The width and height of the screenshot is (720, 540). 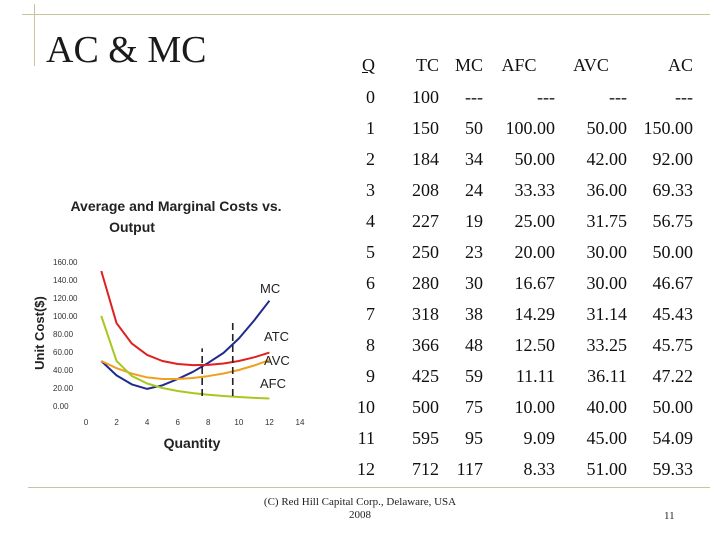 What do you see at coordinates (668, 128) in the screenshot?
I see `cell-ac: 150.00` at bounding box center [668, 128].